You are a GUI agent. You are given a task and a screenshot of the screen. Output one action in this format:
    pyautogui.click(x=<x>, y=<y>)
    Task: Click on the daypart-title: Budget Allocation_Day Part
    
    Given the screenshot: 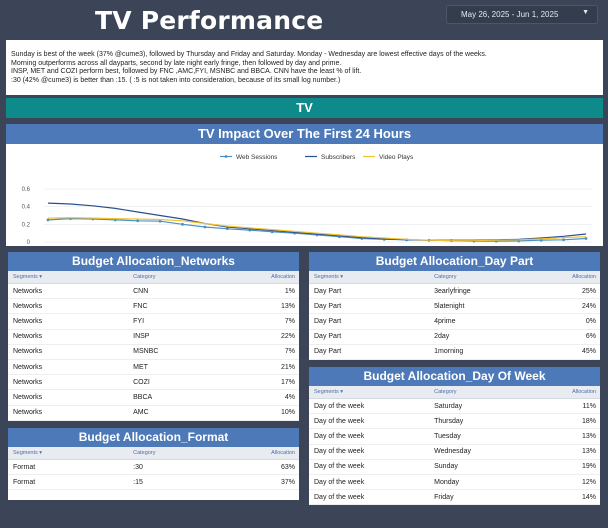 What is the action you would take?
    pyautogui.click(x=454, y=261)
    